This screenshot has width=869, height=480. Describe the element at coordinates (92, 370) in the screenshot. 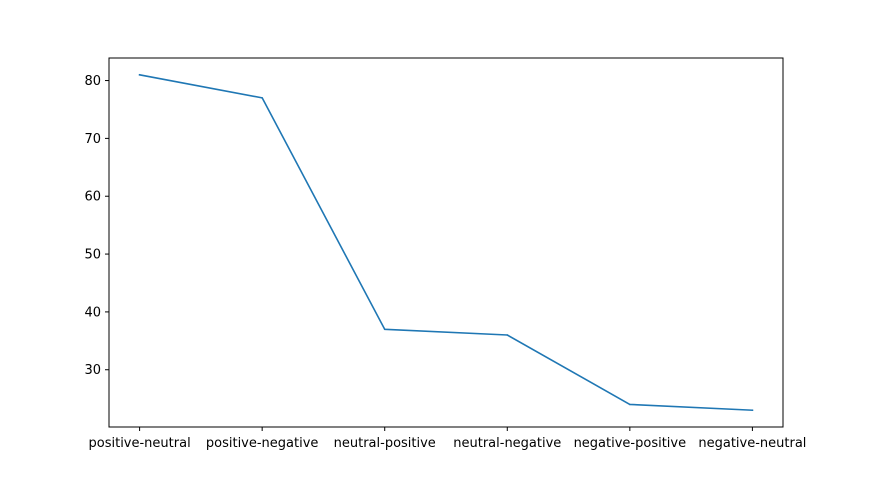

I see `y-tick-label-30: 30` at that location.